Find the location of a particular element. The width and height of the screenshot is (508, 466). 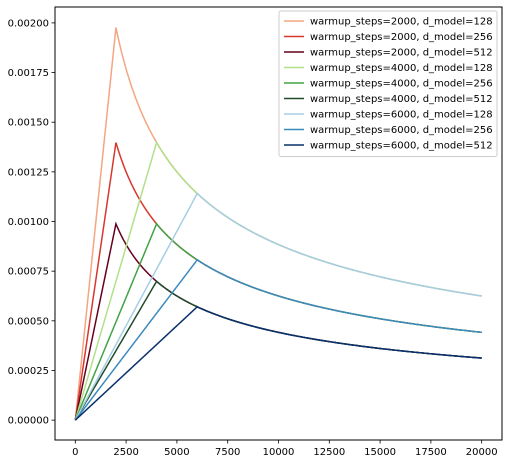

x-tick-label: 0 is located at coordinates (75, 452).